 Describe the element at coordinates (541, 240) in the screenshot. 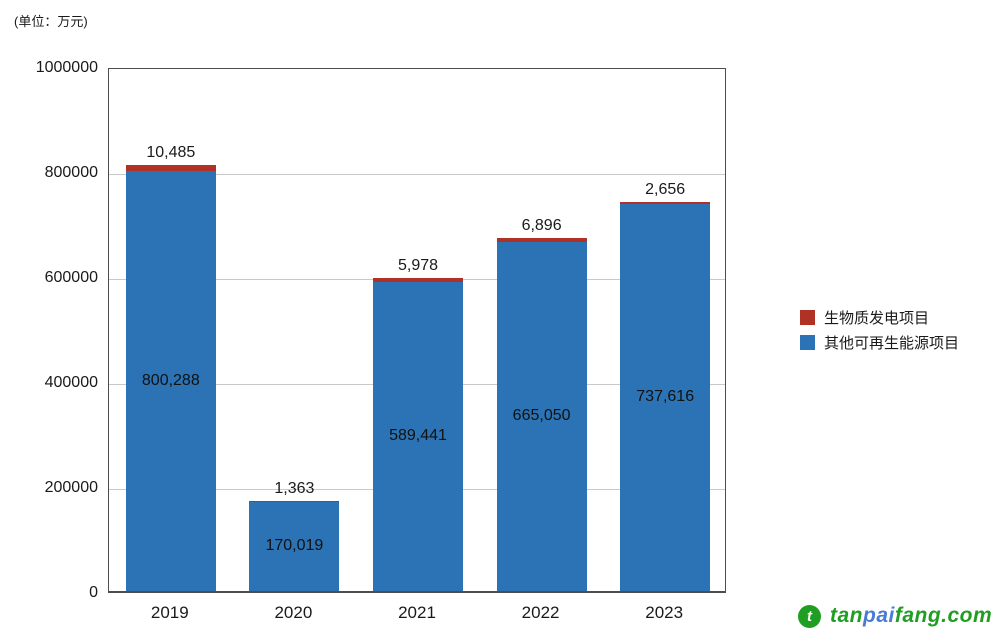

I see `bar-biomass-2022` at that location.